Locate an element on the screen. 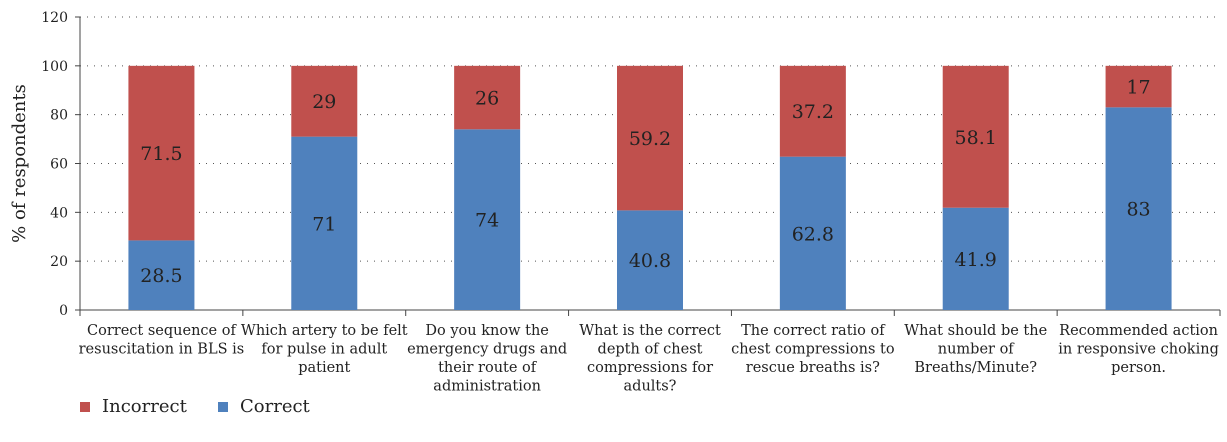 This screenshot has width=1227, height=442. category-label-2: for pulse in adult is located at coordinates (324, 350).